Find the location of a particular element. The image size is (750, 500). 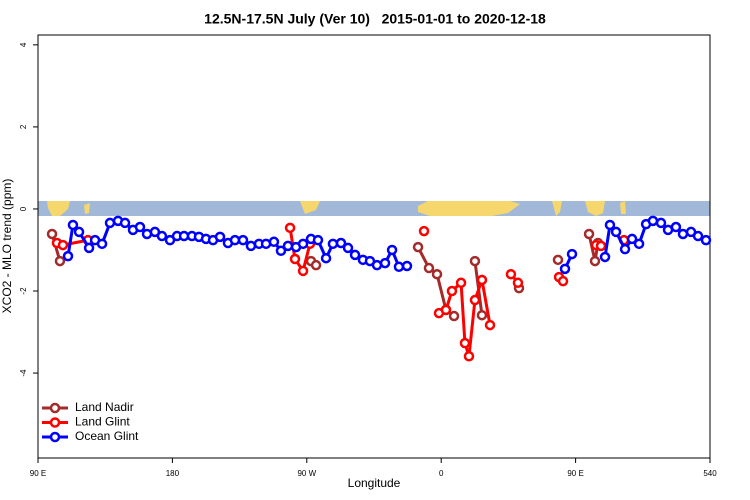

ocean-band is located at coordinates (374, 208).